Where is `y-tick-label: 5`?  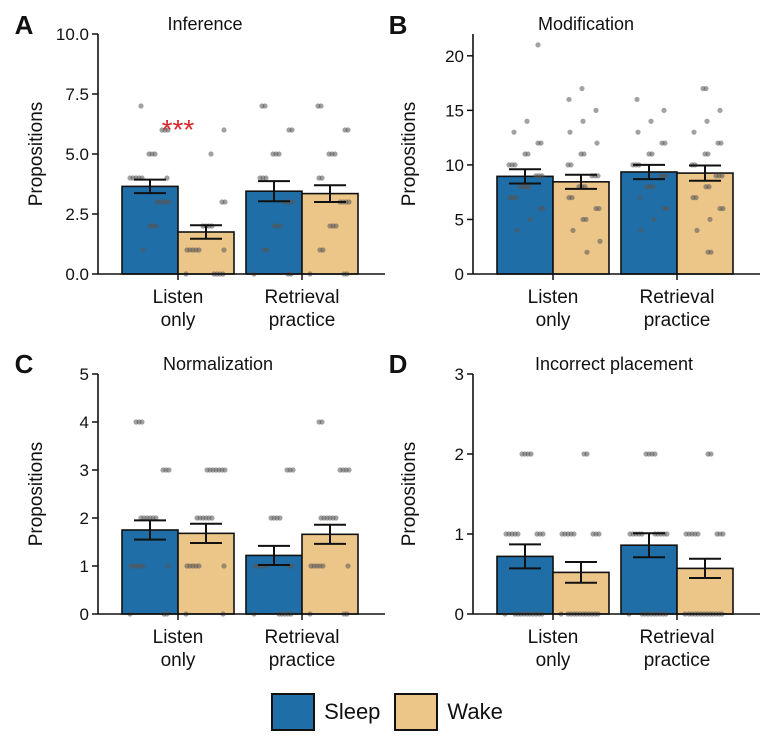
y-tick-label: 5 is located at coordinates (459, 219).